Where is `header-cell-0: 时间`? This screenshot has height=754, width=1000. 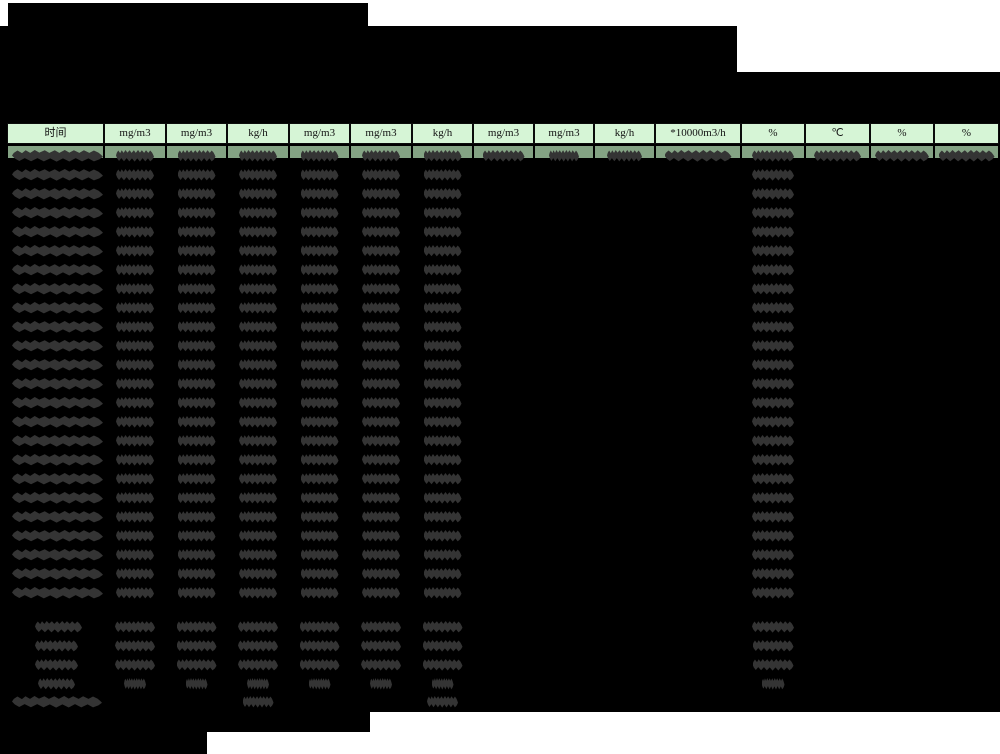 header-cell-0: 时间 is located at coordinates (55, 133).